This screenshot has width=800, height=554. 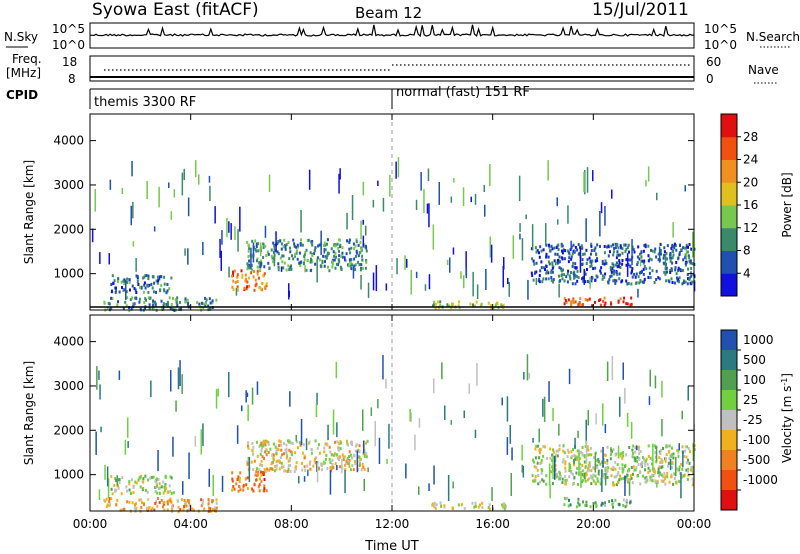 I want to click on freq-right-tick-bottom: 0, so click(x=710, y=79).